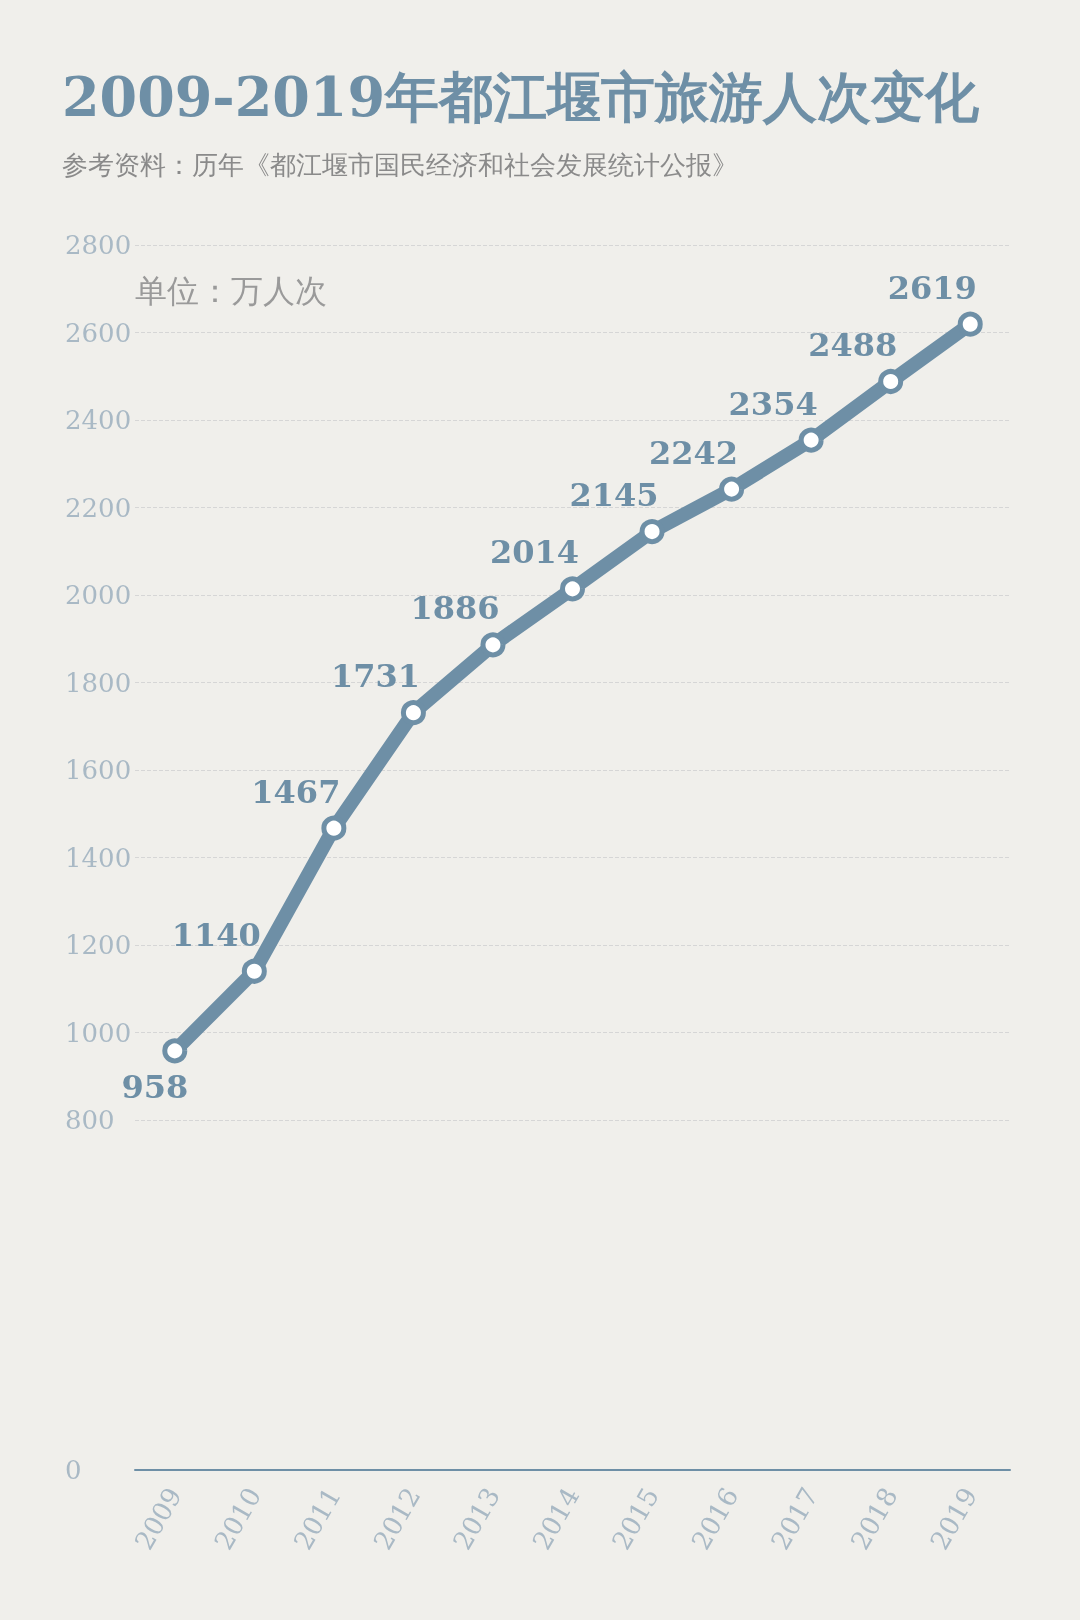 The image size is (1080, 1620). What do you see at coordinates (98, 420) in the screenshot?
I see `y-tick-label: 2400` at bounding box center [98, 420].